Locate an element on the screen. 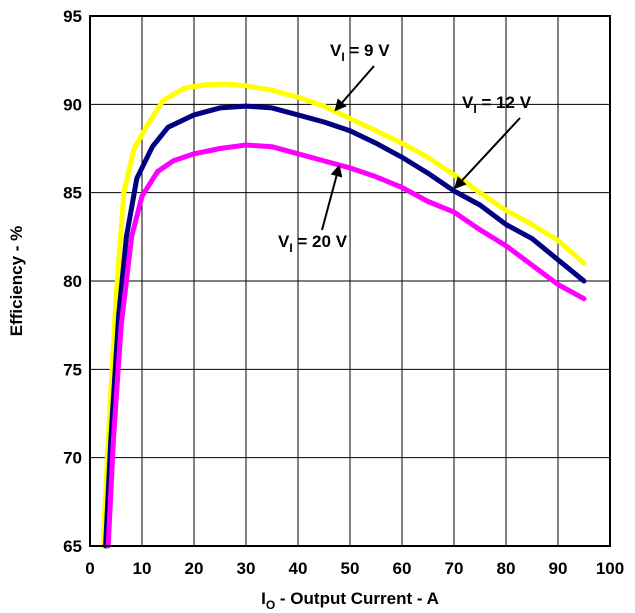 The width and height of the screenshot is (635, 613). x-tick-label: 0 is located at coordinates (89, 568).